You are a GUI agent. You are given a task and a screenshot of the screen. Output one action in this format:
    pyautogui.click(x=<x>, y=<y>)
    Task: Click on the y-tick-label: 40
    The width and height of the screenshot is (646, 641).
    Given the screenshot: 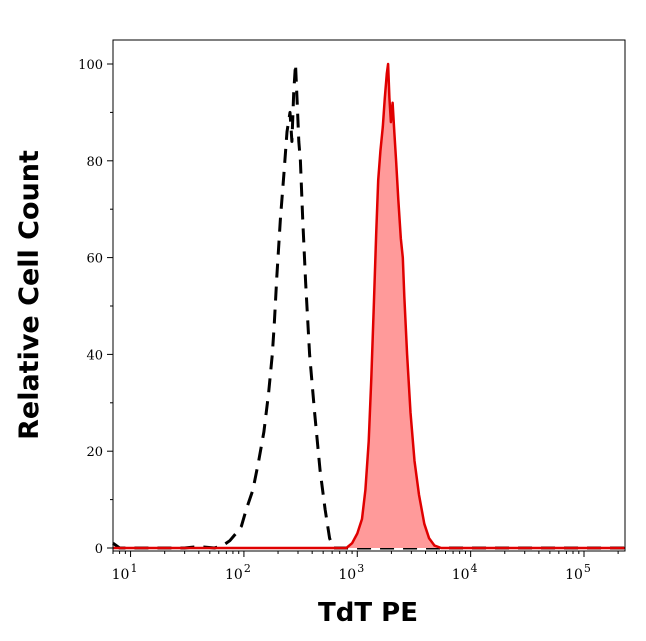 What is the action you would take?
    pyautogui.click(x=94, y=355)
    